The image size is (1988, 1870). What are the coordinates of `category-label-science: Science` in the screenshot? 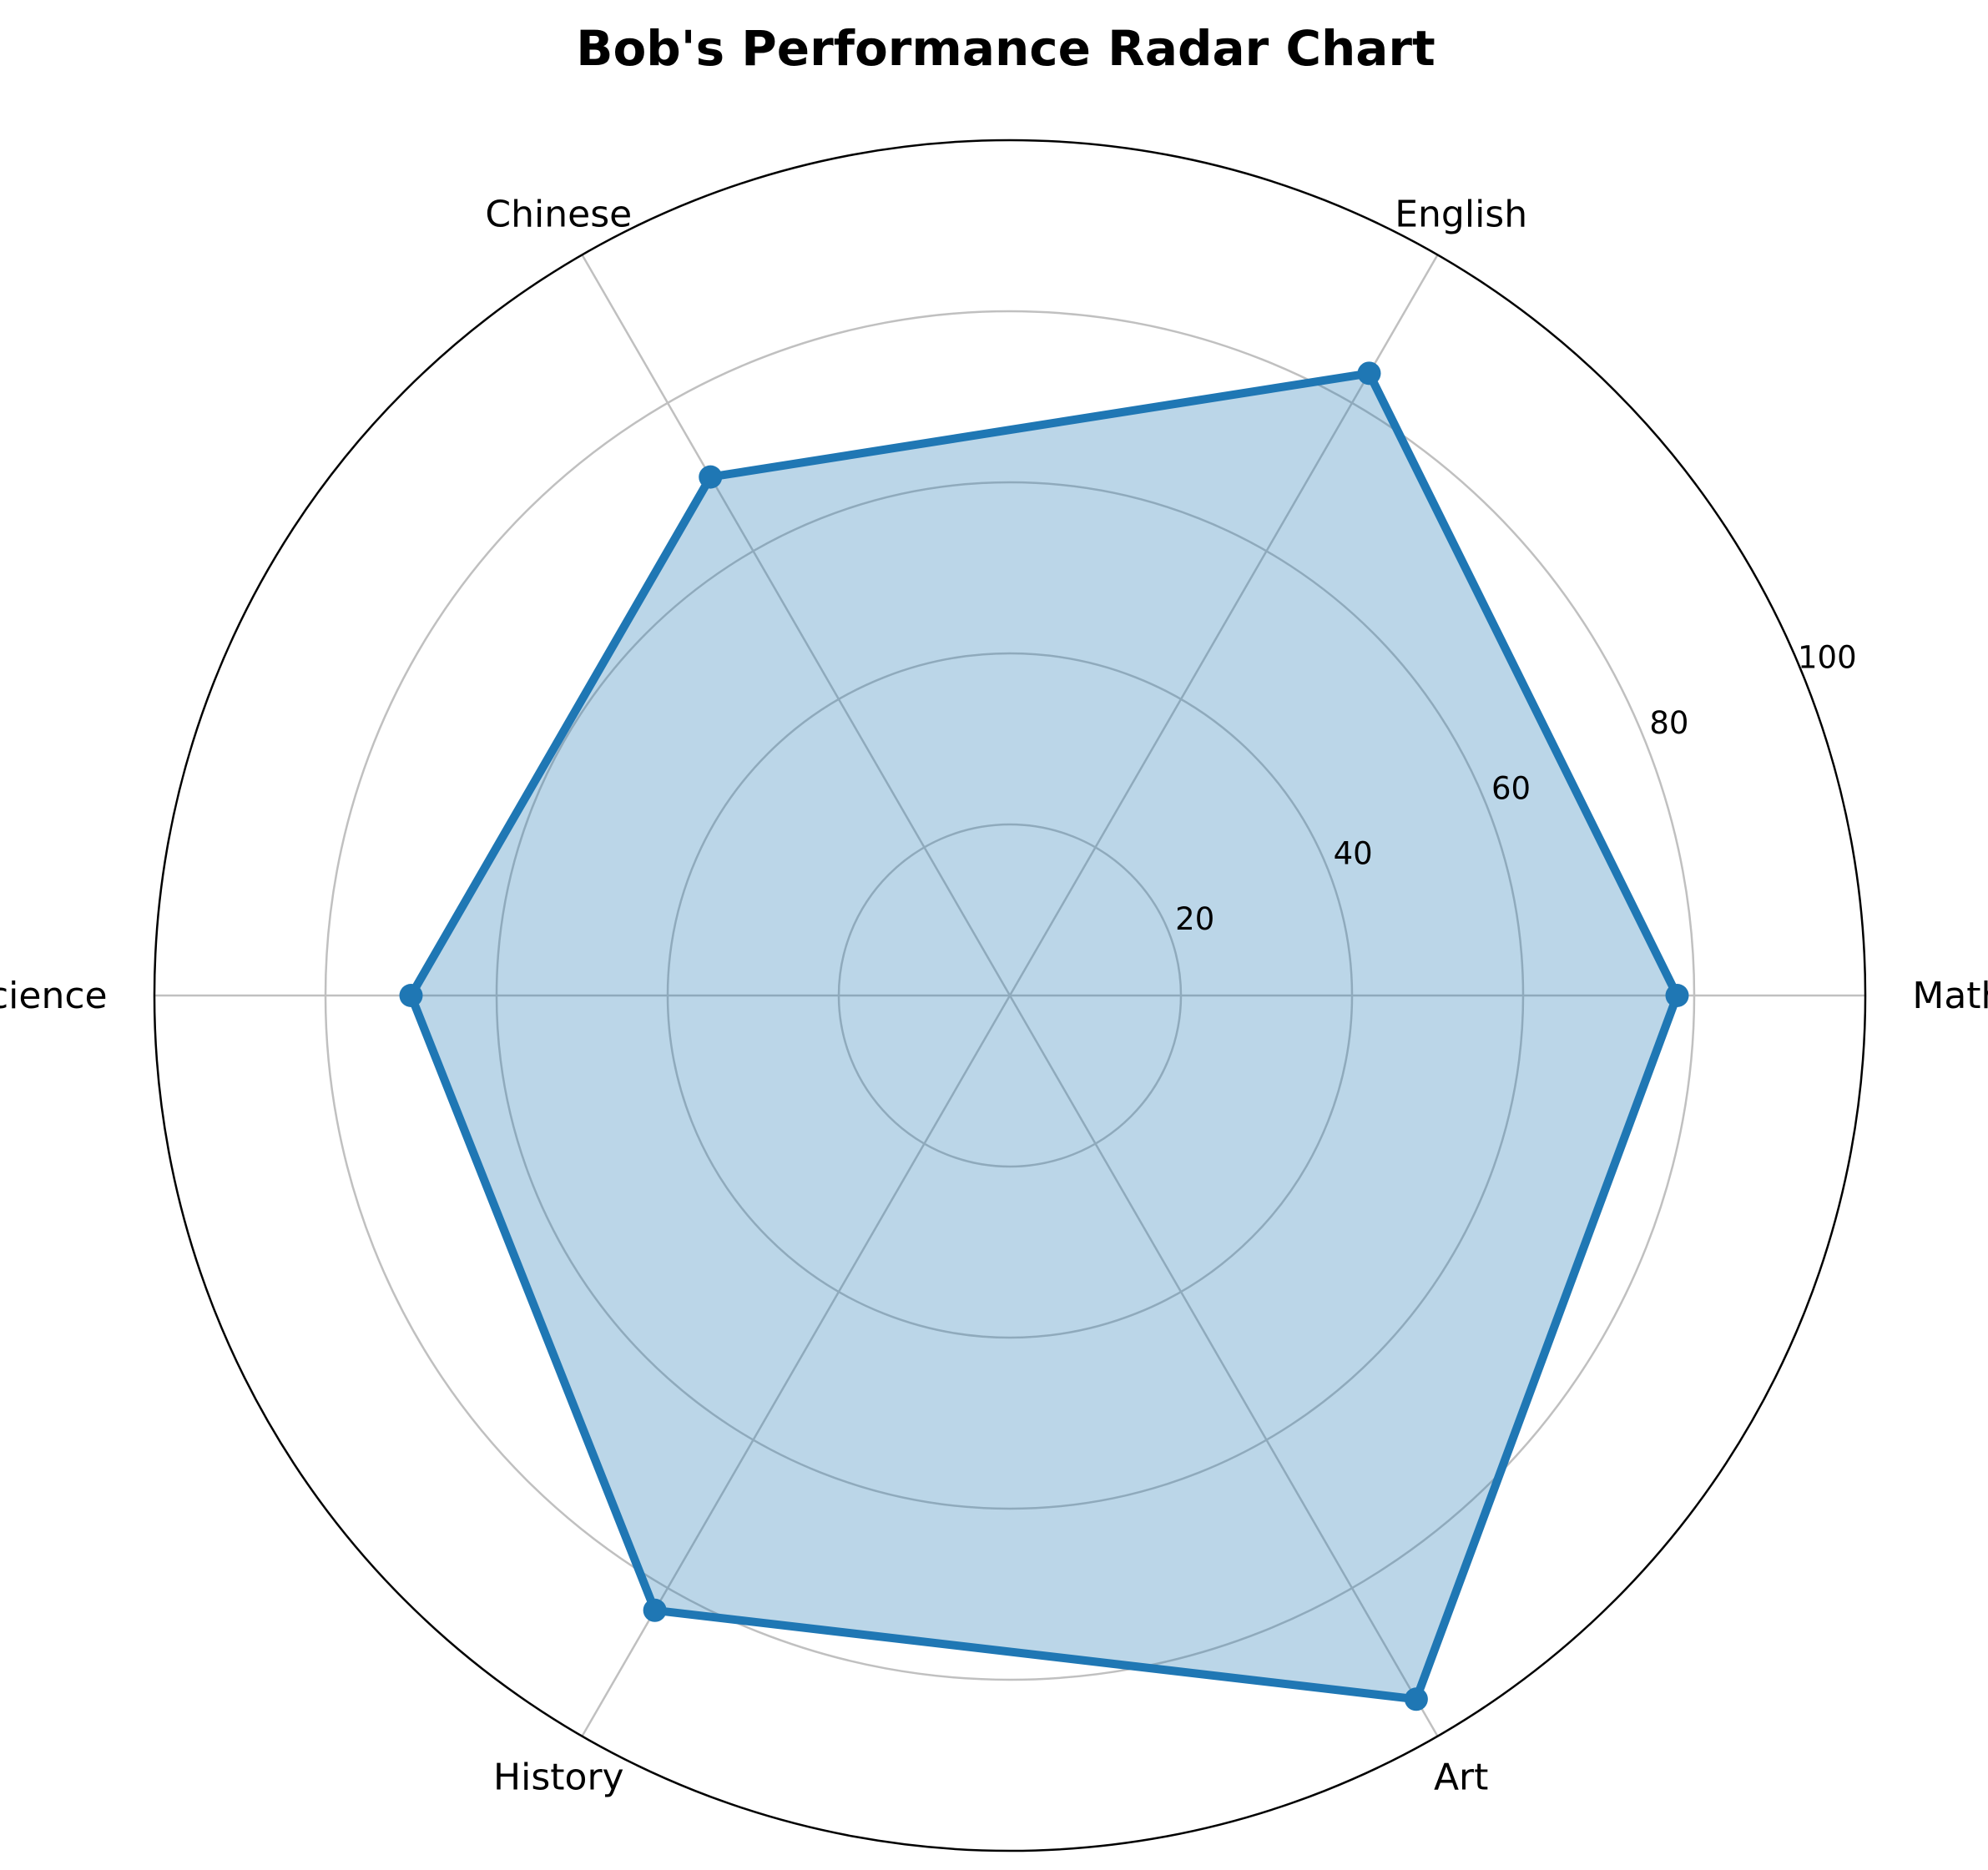 It's located at (54, 996).